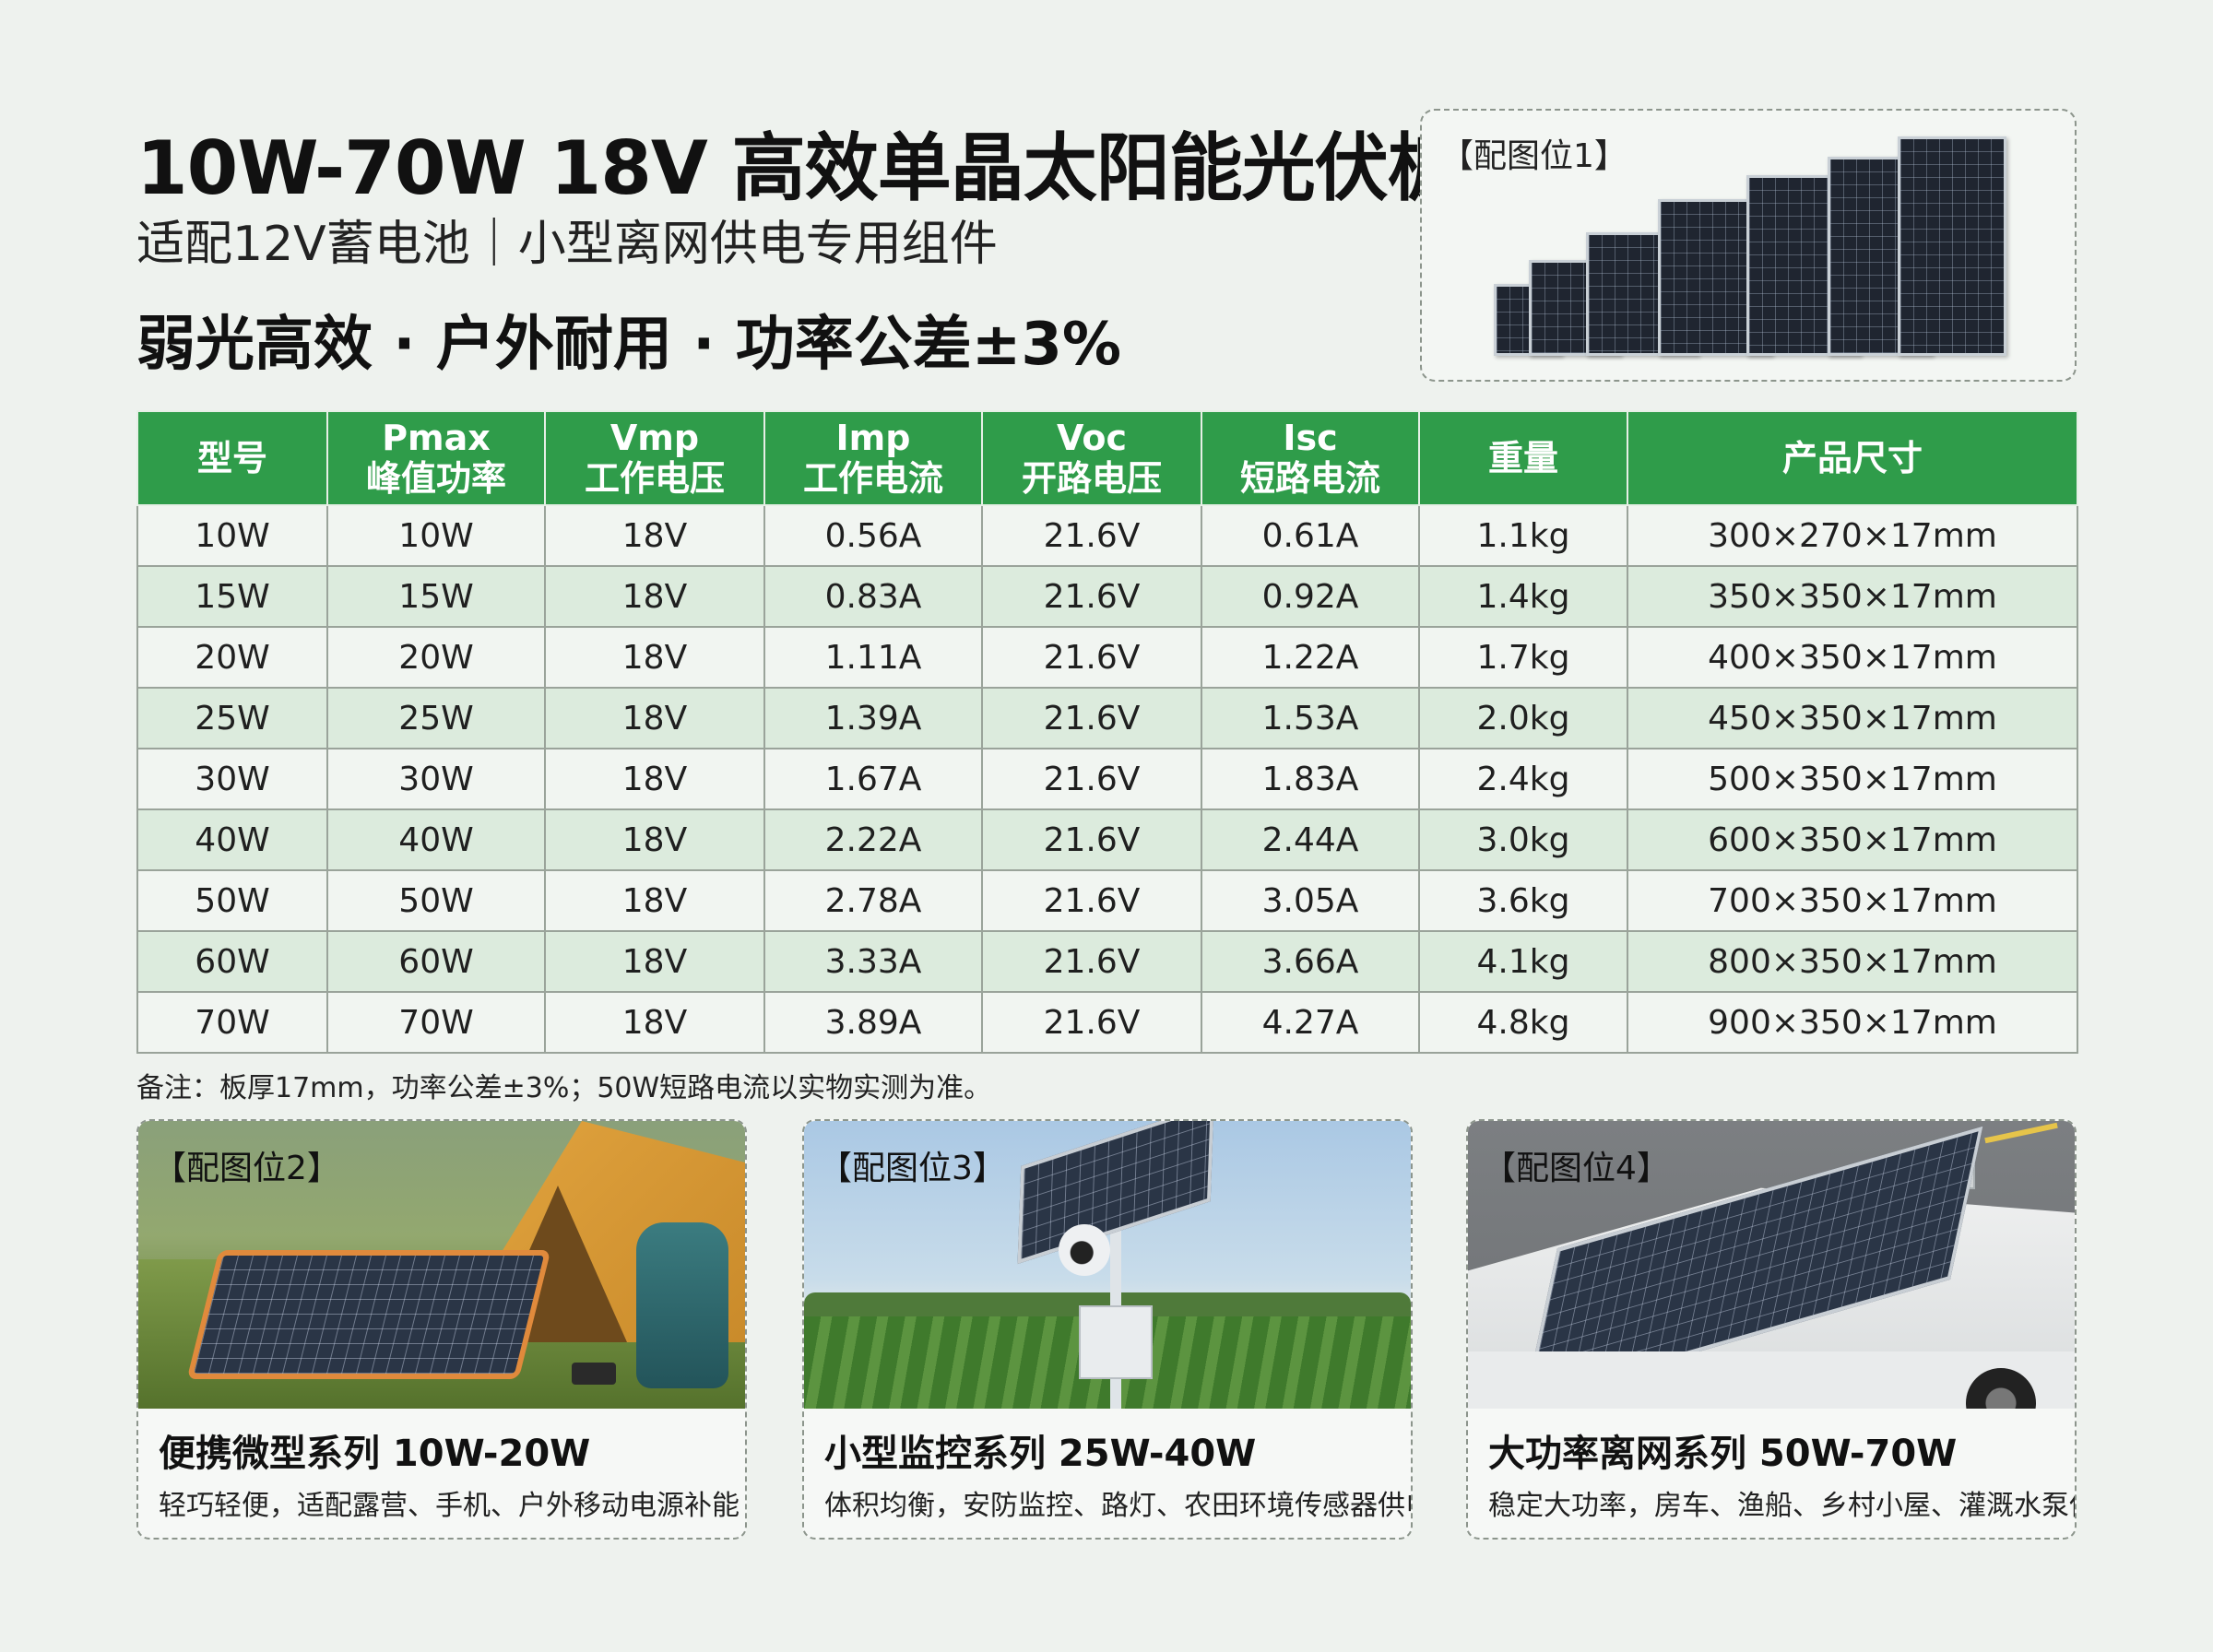  Describe the element at coordinates (1310, 657) in the screenshot. I see `cell-isc: 1.22A` at that location.